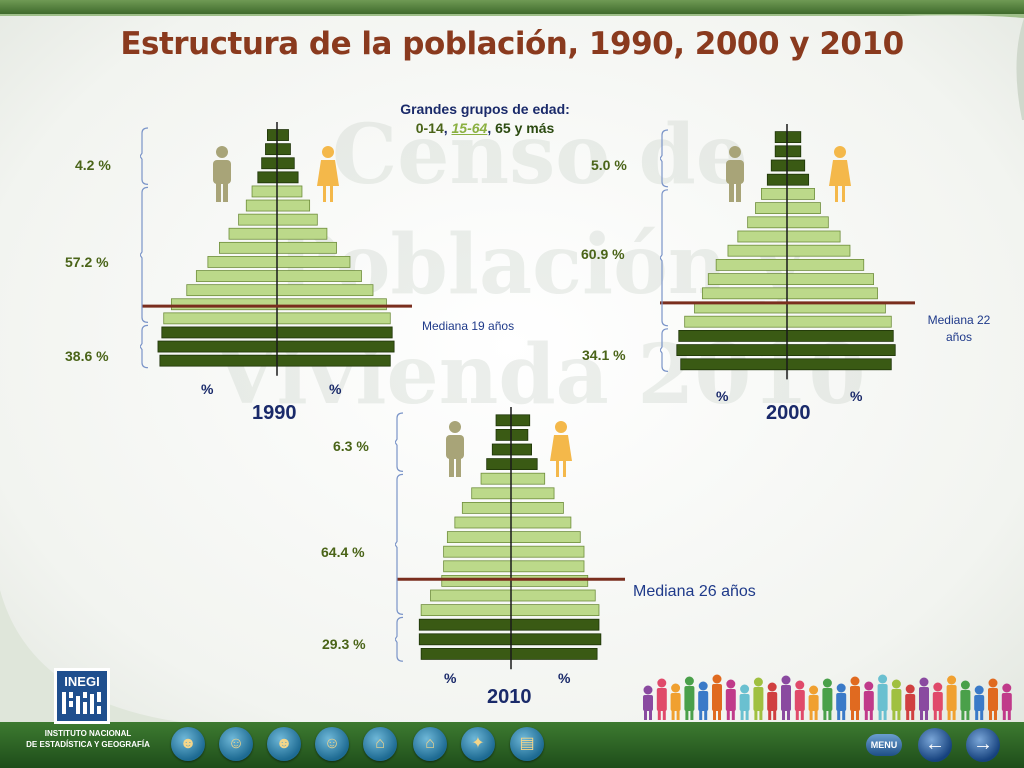 This screenshot has width=1024, height=768. I want to click on couple-button: ☺, so click(332, 744).